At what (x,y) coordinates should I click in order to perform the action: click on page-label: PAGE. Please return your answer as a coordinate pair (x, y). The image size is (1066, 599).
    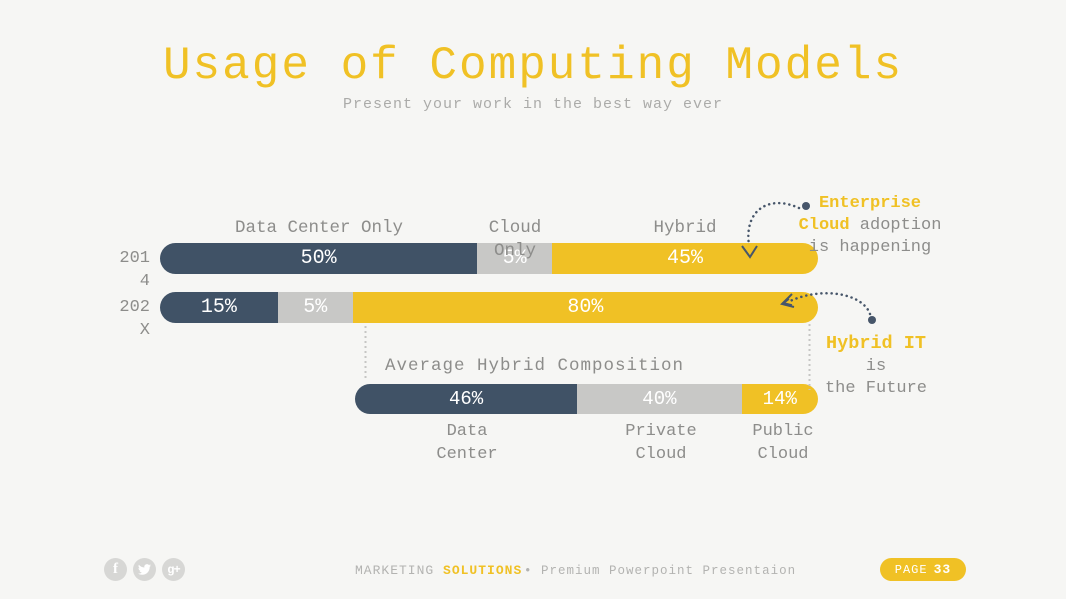
    Looking at the image, I should click on (911, 569).